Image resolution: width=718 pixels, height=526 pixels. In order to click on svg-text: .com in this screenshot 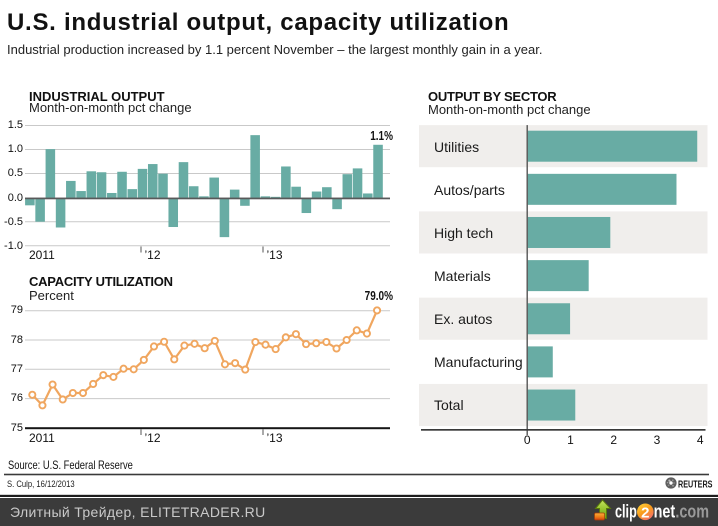, I will do `click(692, 512)`.